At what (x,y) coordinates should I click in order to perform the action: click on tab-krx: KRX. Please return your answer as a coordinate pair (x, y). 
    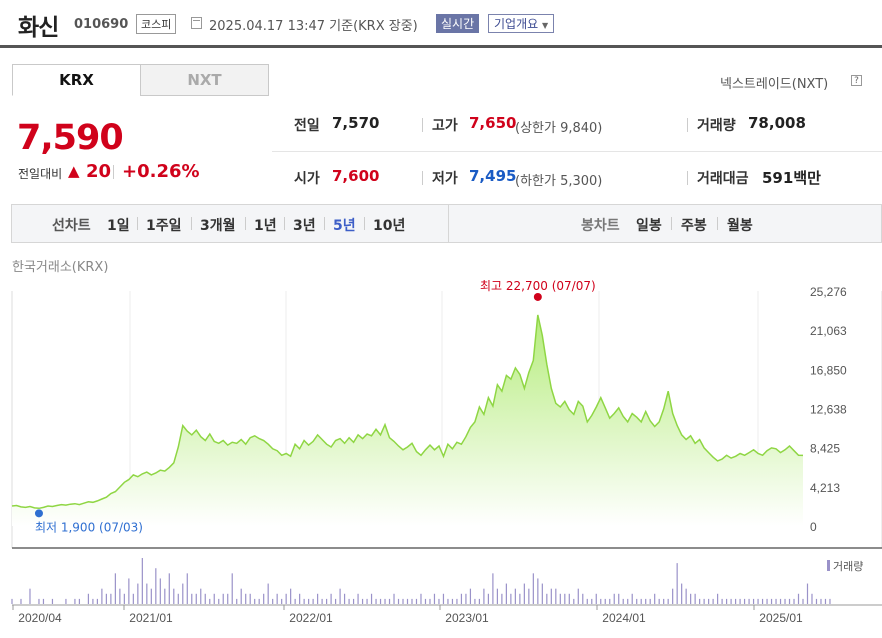
    Looking at the image, I should click on (76, 80).